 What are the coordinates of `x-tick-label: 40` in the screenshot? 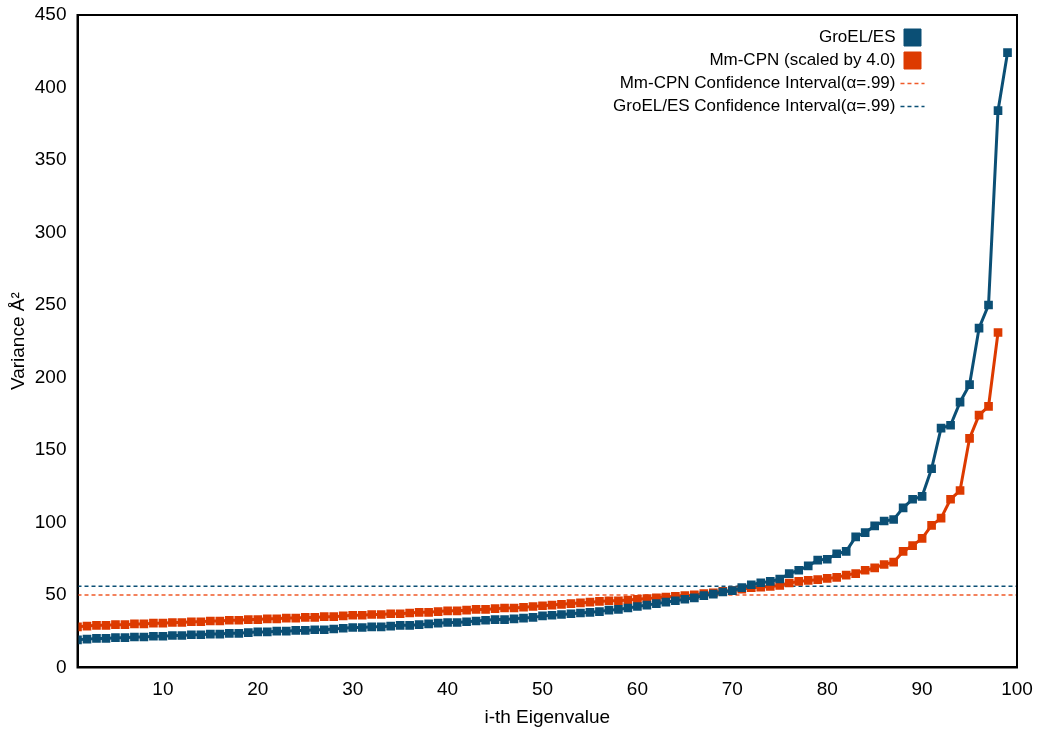 It's located at (448, 689).